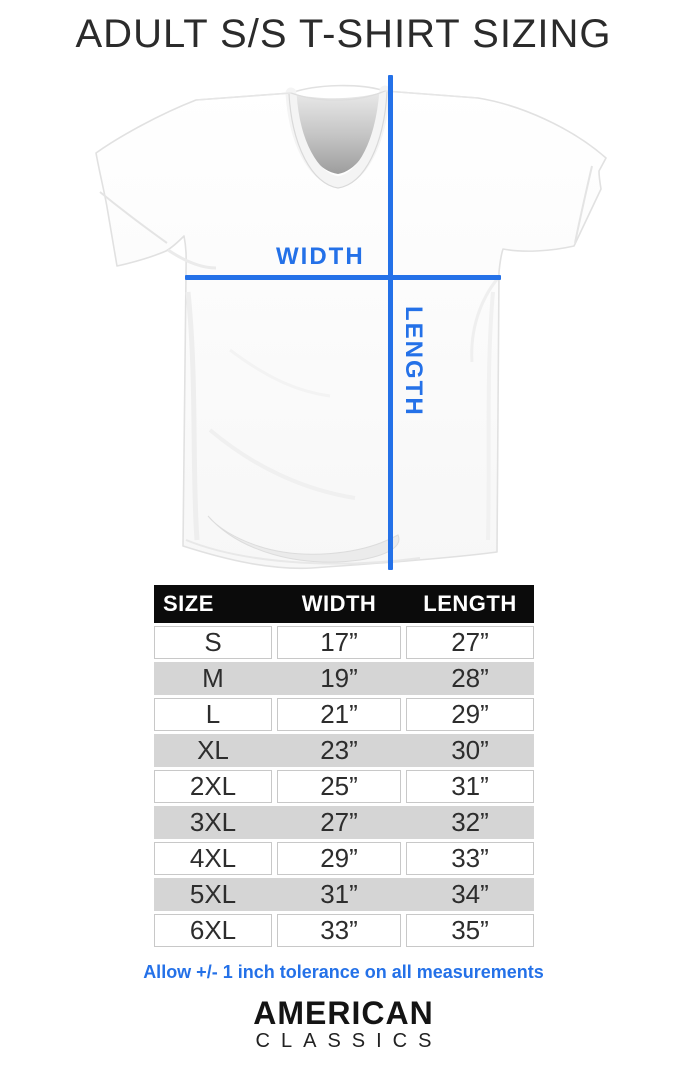  Describe the element at coordinates (470, 714) in the screenshot. I see `cell-length: 29”` at that location.